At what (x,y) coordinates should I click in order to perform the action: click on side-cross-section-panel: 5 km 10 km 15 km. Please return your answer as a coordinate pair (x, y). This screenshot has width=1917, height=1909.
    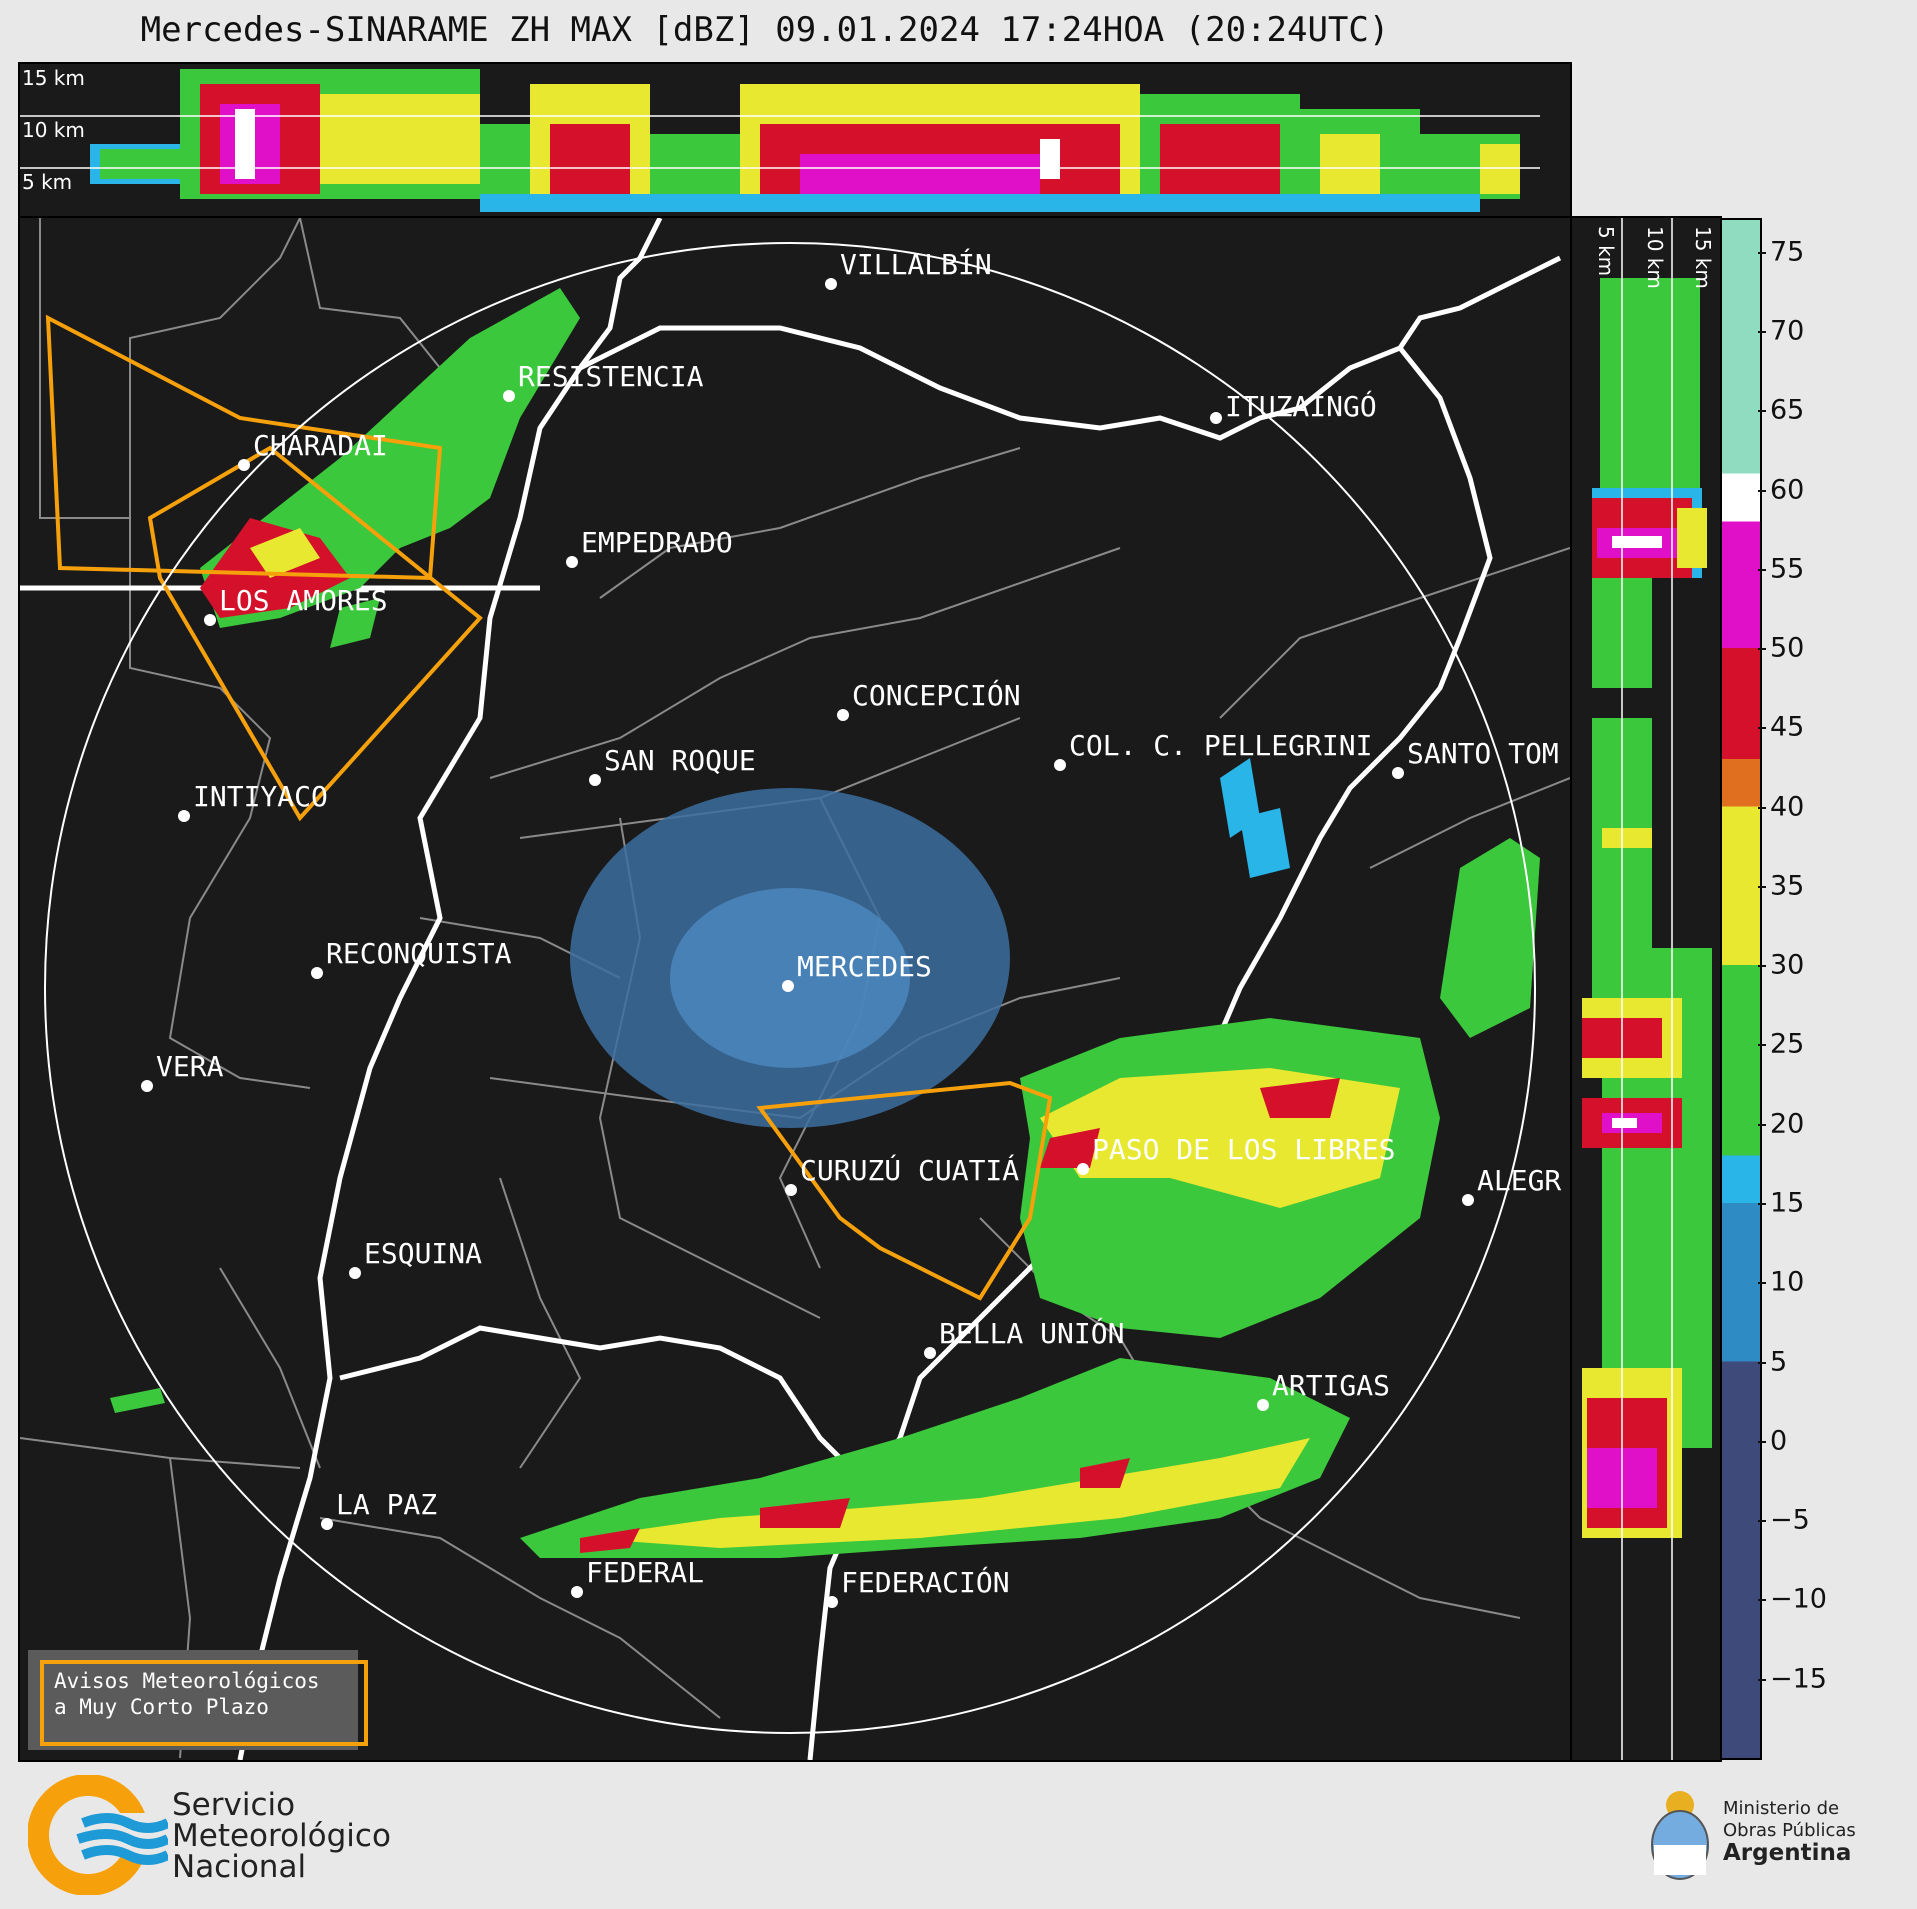
    Looking at the image, I should click on (1646, 989).